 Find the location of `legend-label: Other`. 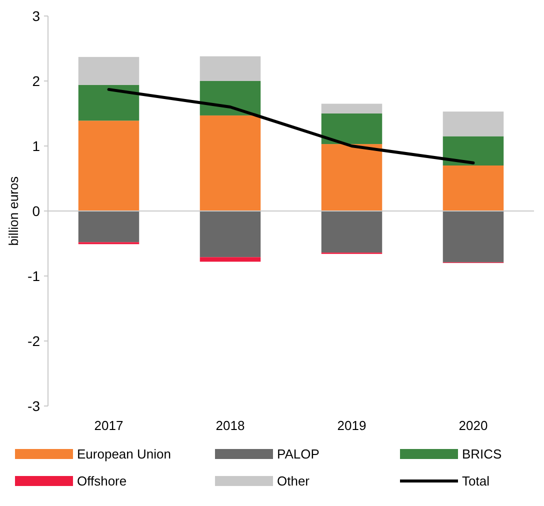

legend-label: Other is located at coordinates (293, 481).